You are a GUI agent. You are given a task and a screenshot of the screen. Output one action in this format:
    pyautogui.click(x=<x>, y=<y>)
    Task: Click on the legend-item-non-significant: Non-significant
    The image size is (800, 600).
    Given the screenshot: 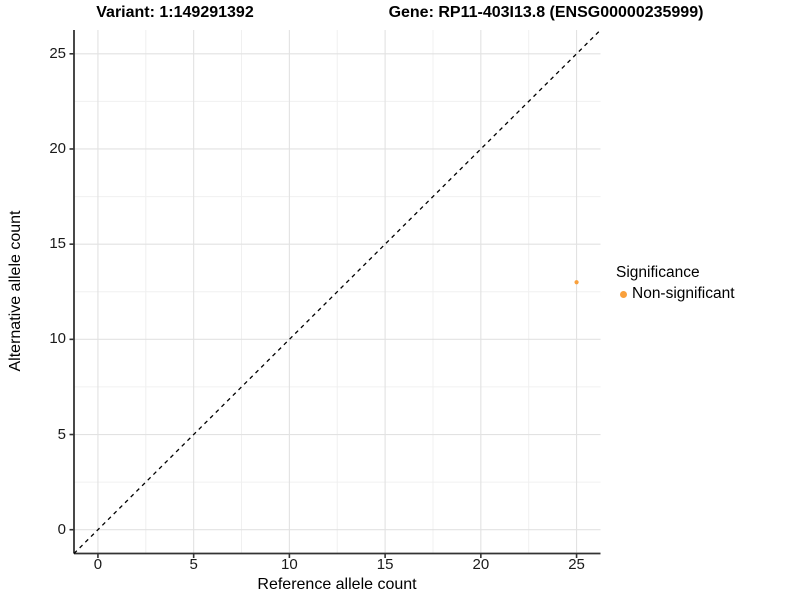 What is the action you would take?
    pyautogui.click(x=675, y=294)
    